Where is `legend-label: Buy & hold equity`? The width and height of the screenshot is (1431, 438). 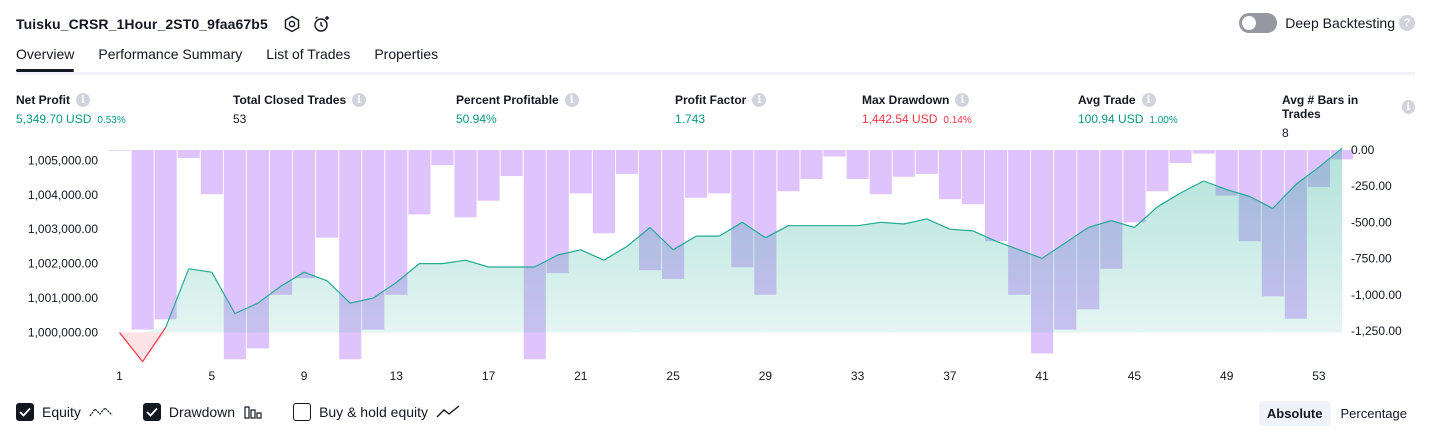
legend-label: Buy & hold equity is located at coordinates (374, 412).